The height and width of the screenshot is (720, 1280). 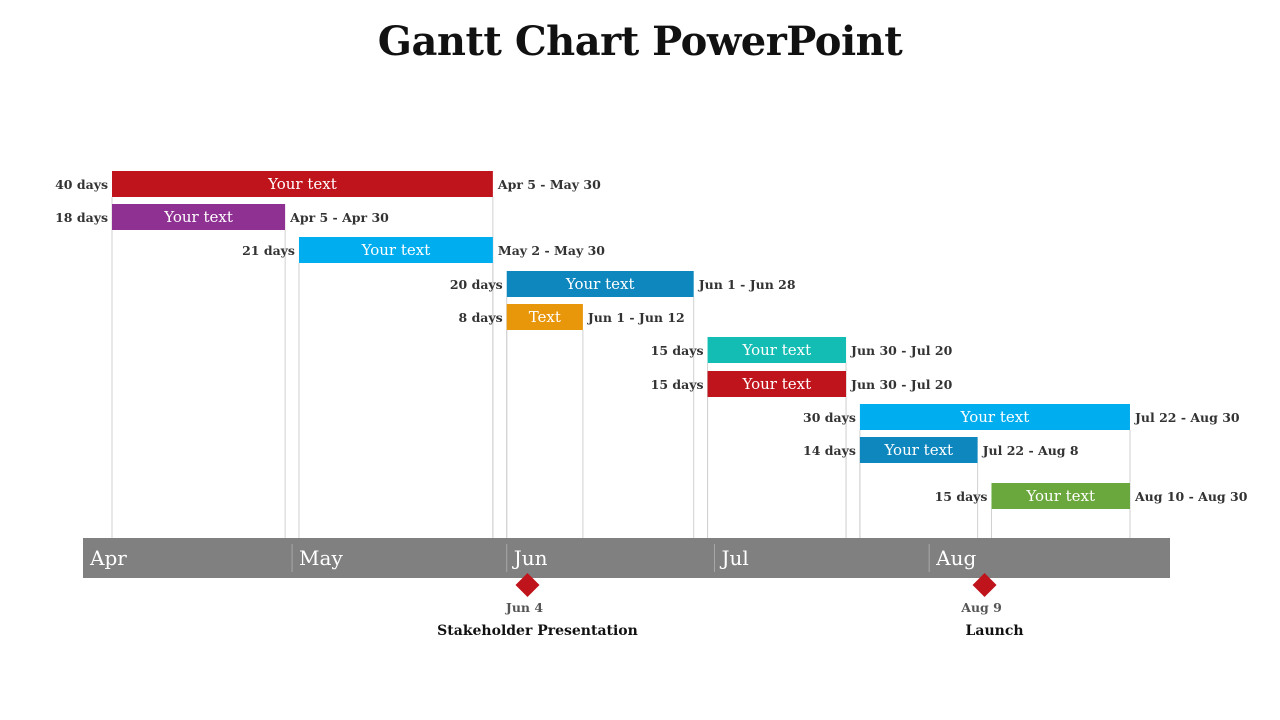 What do you see at coordinates (829, 450) in the screenshot?
I see `task-duration: 14 days` at bounding box center [829, 450].